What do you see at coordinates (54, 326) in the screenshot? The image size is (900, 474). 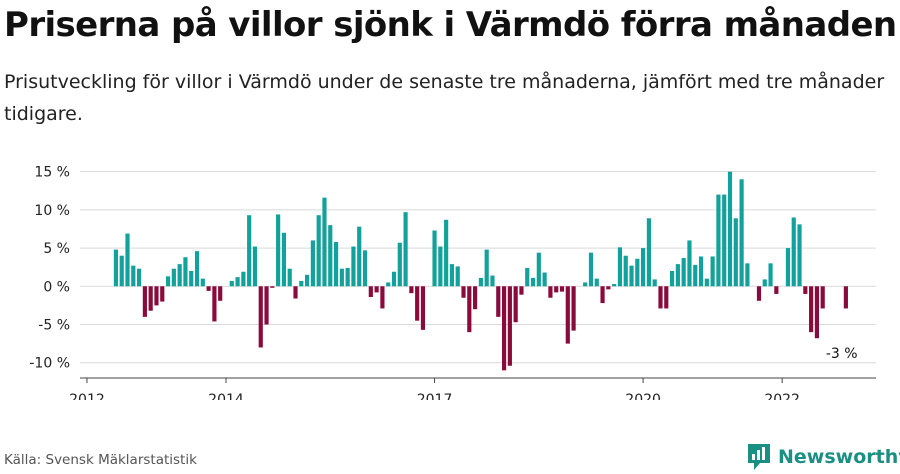 I see `y-tick-label: -5 %` at bounding box center [54, 326].